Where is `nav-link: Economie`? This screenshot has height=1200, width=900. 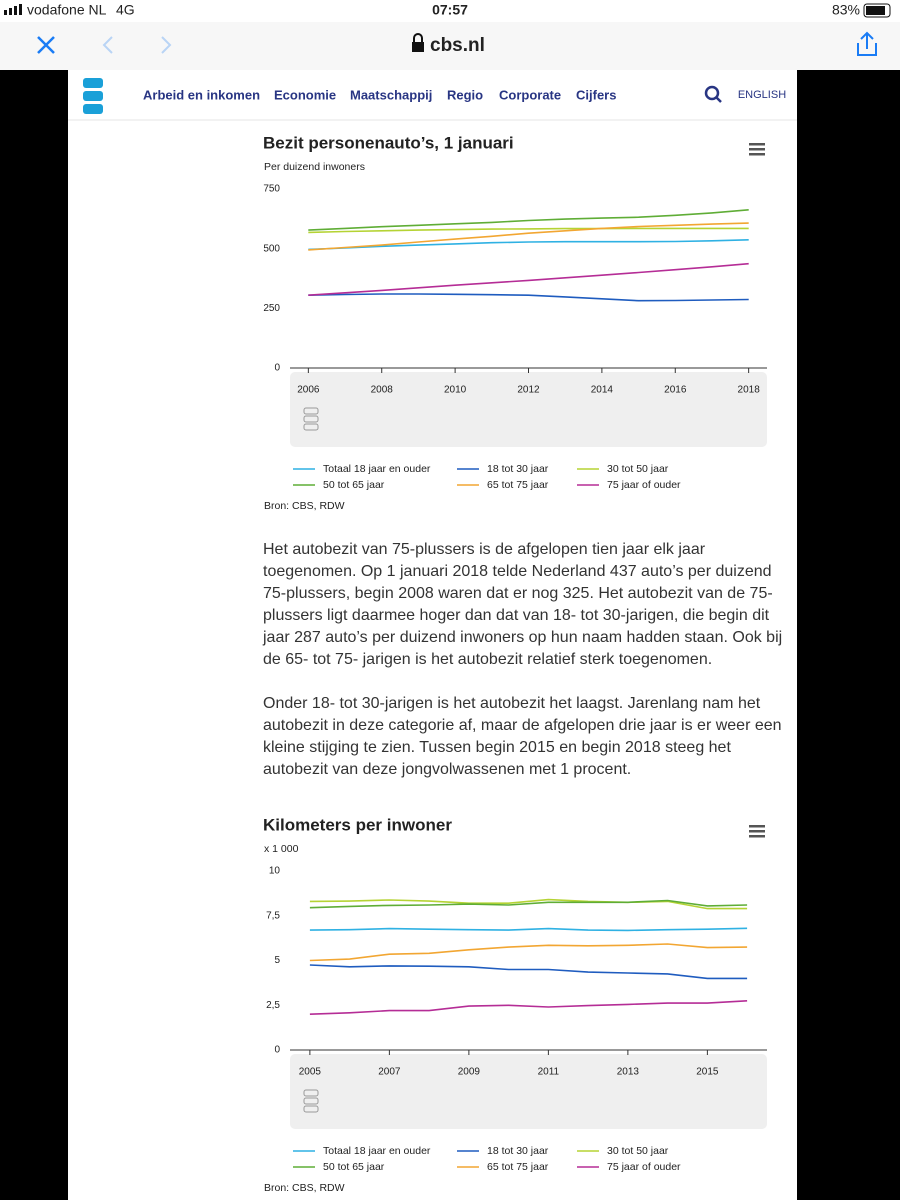
nav-link: Economie is located at coordinates (305, 94).